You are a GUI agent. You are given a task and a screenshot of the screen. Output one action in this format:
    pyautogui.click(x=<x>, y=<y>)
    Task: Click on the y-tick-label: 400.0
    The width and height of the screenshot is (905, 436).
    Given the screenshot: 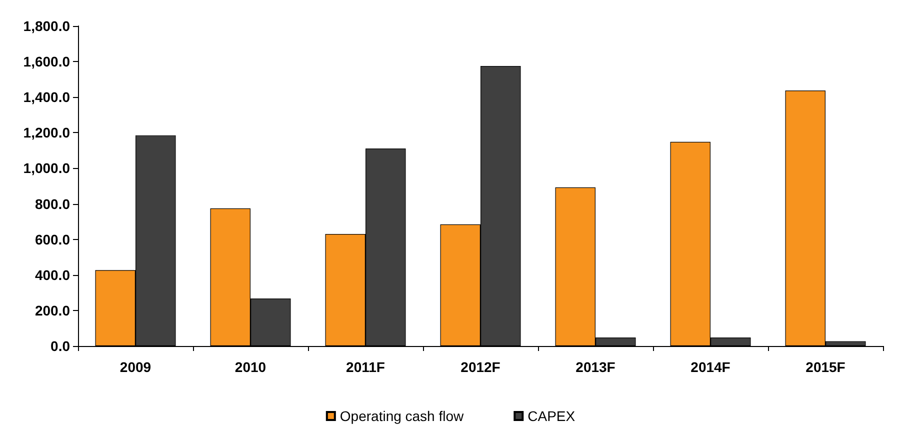 What is the action you would take?
    pyautogui.click(x=52, y=274)
    